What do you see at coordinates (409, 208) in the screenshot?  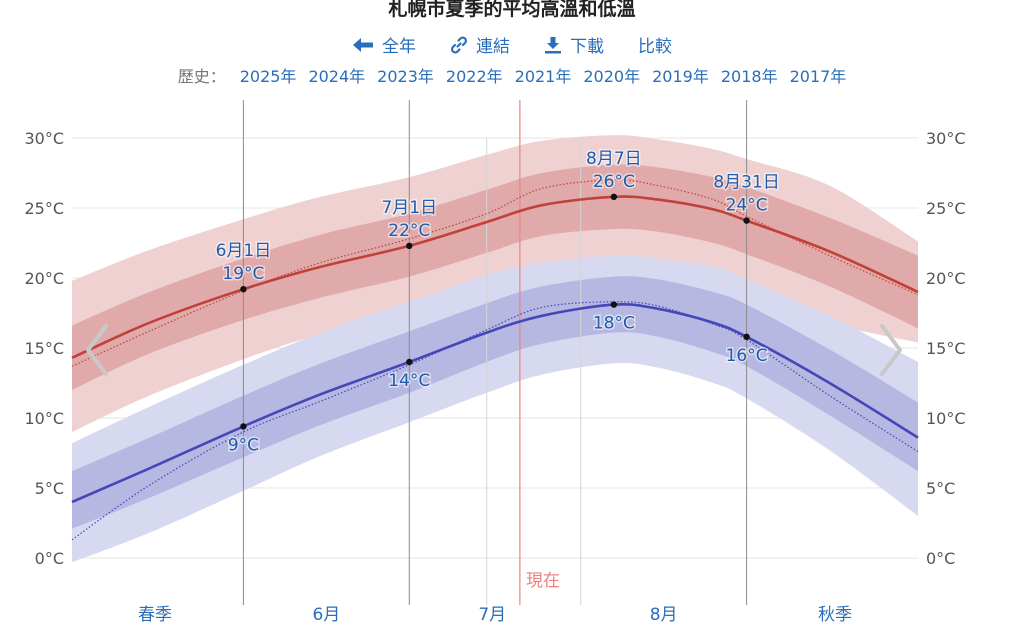 I see `marker-date-label: 7月1日` at bounding box center [409, 208].